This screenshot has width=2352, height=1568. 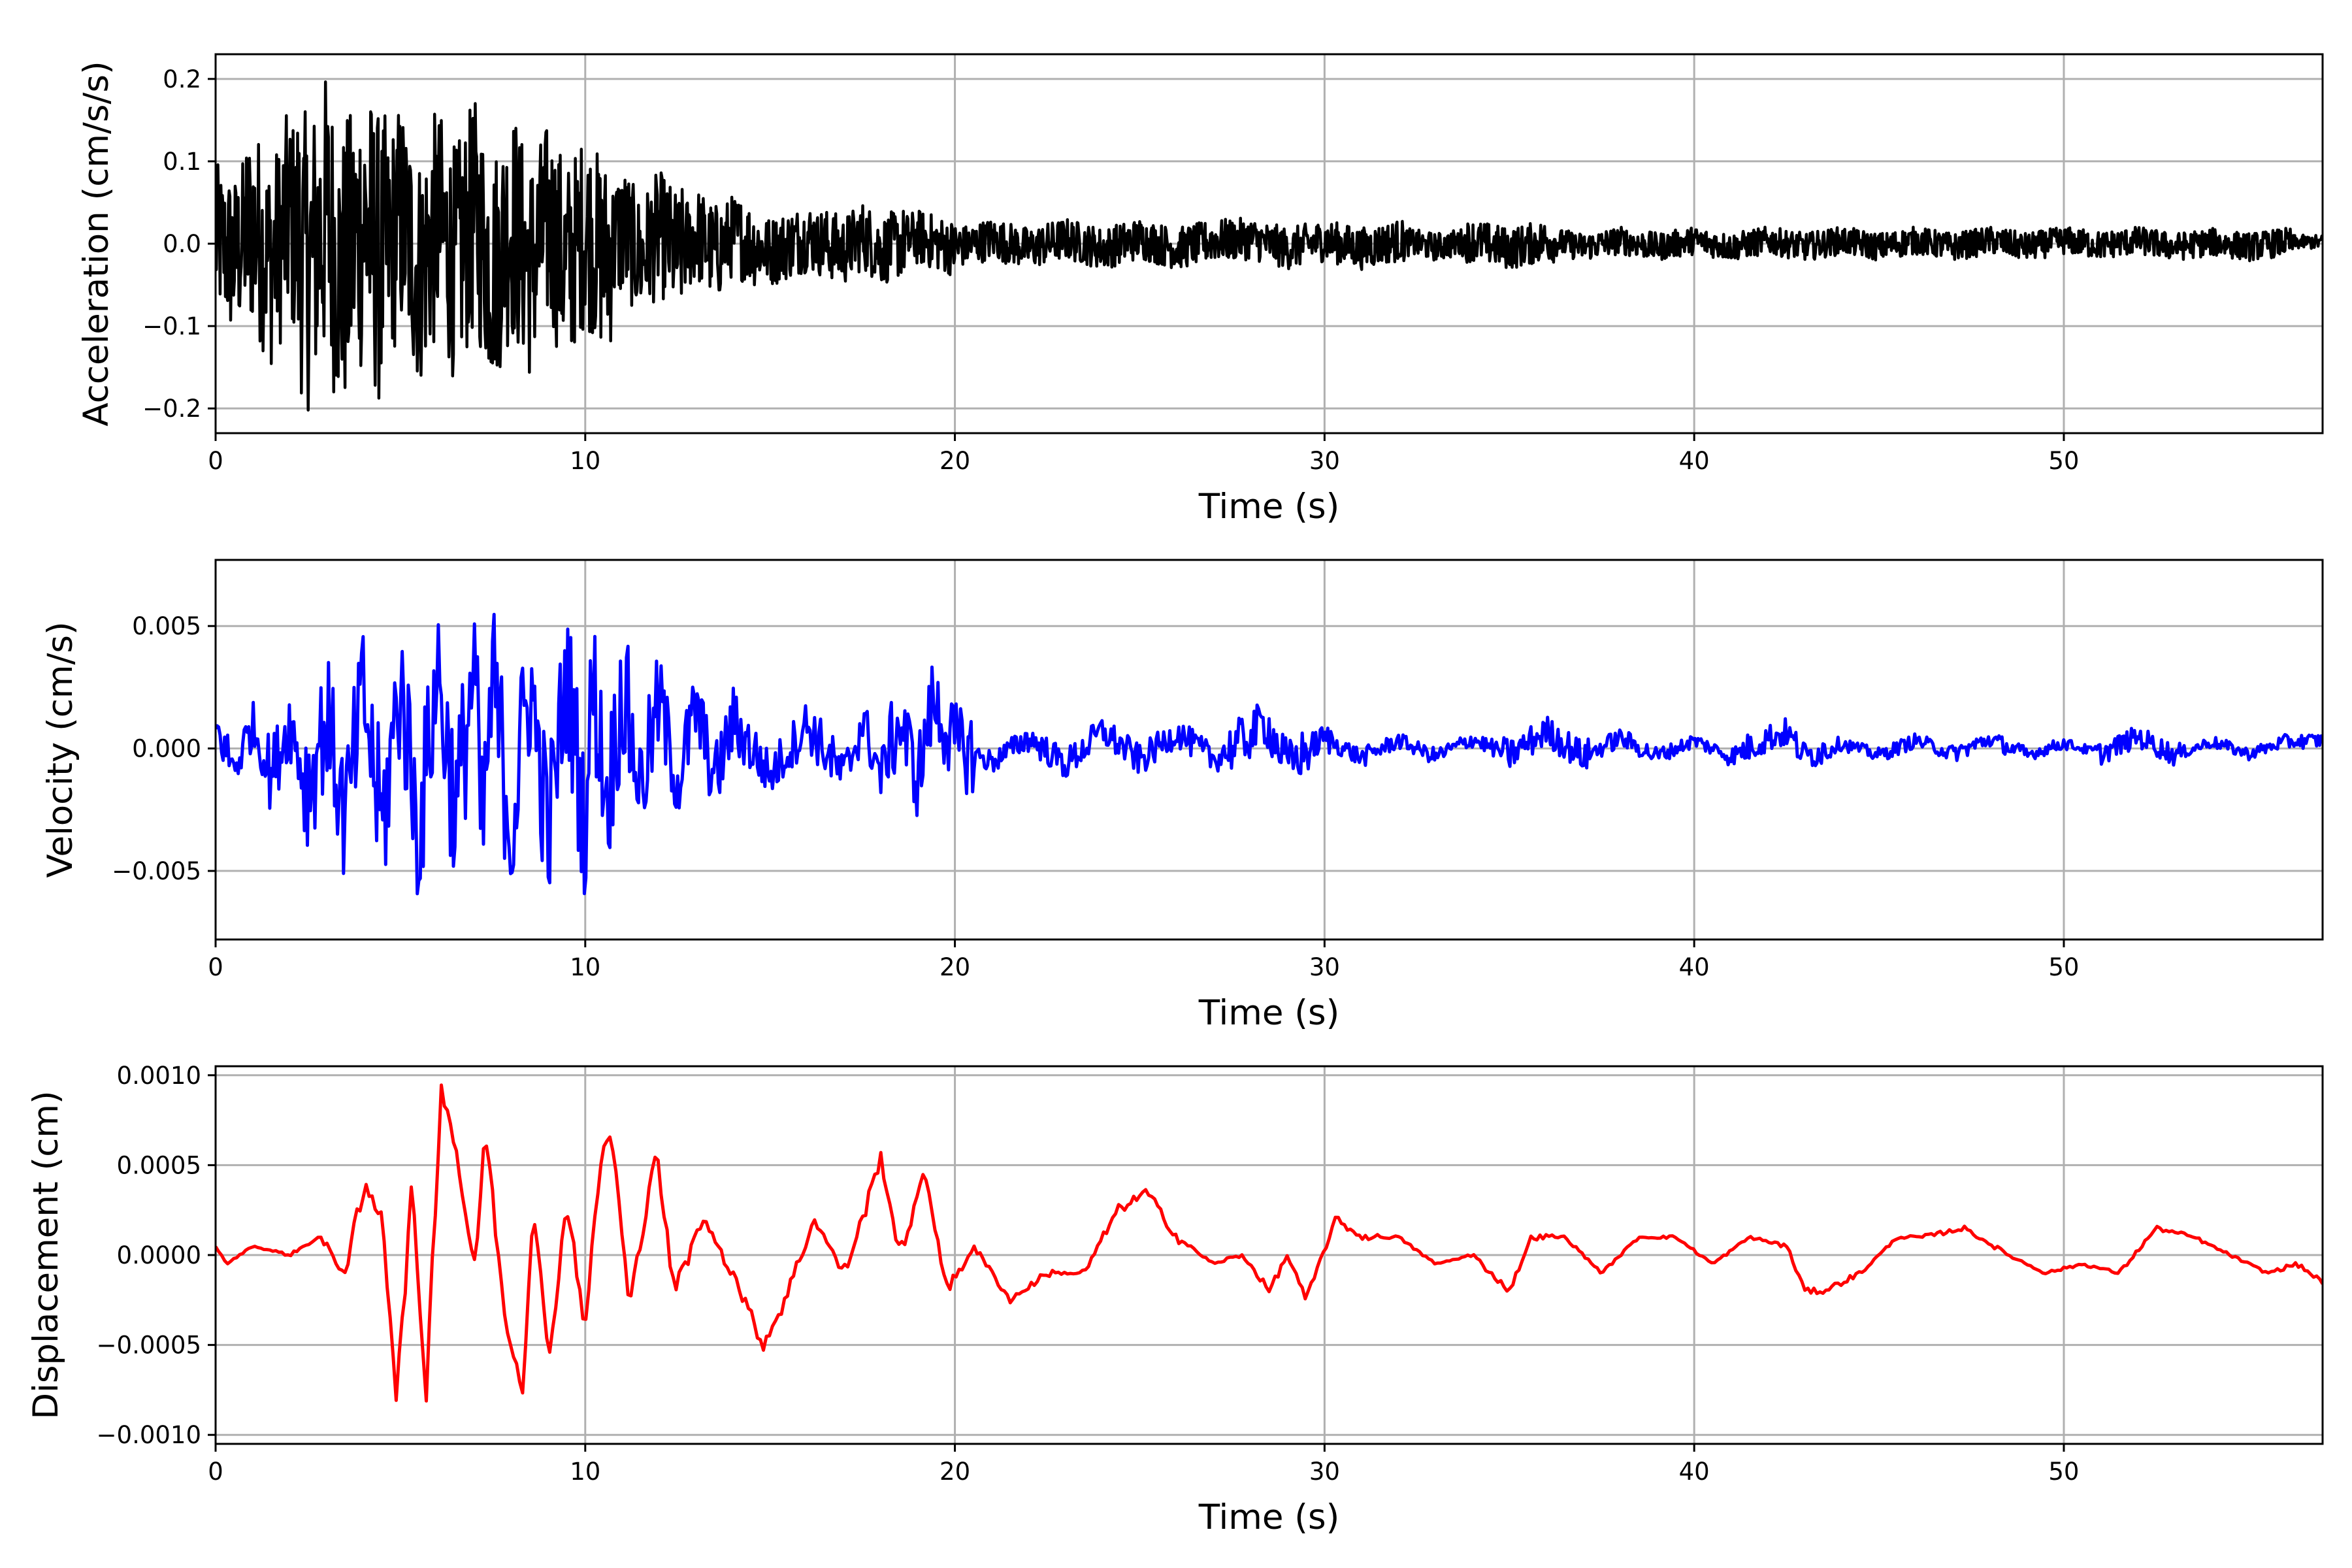 I want to click on displacement-y-tick-label: −0.0005, so click(x=149, y=1345).